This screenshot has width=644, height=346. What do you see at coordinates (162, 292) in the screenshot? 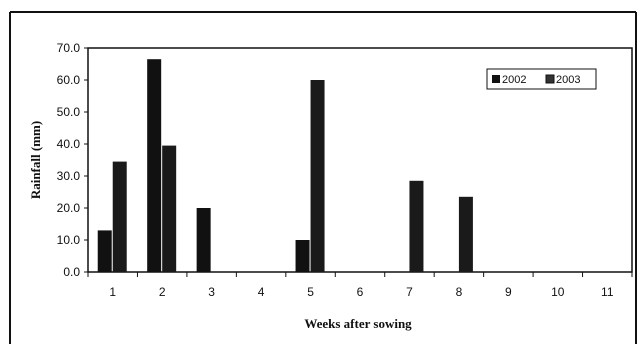
I see `x-tick-label: 2` at bounding box center [162, 292].